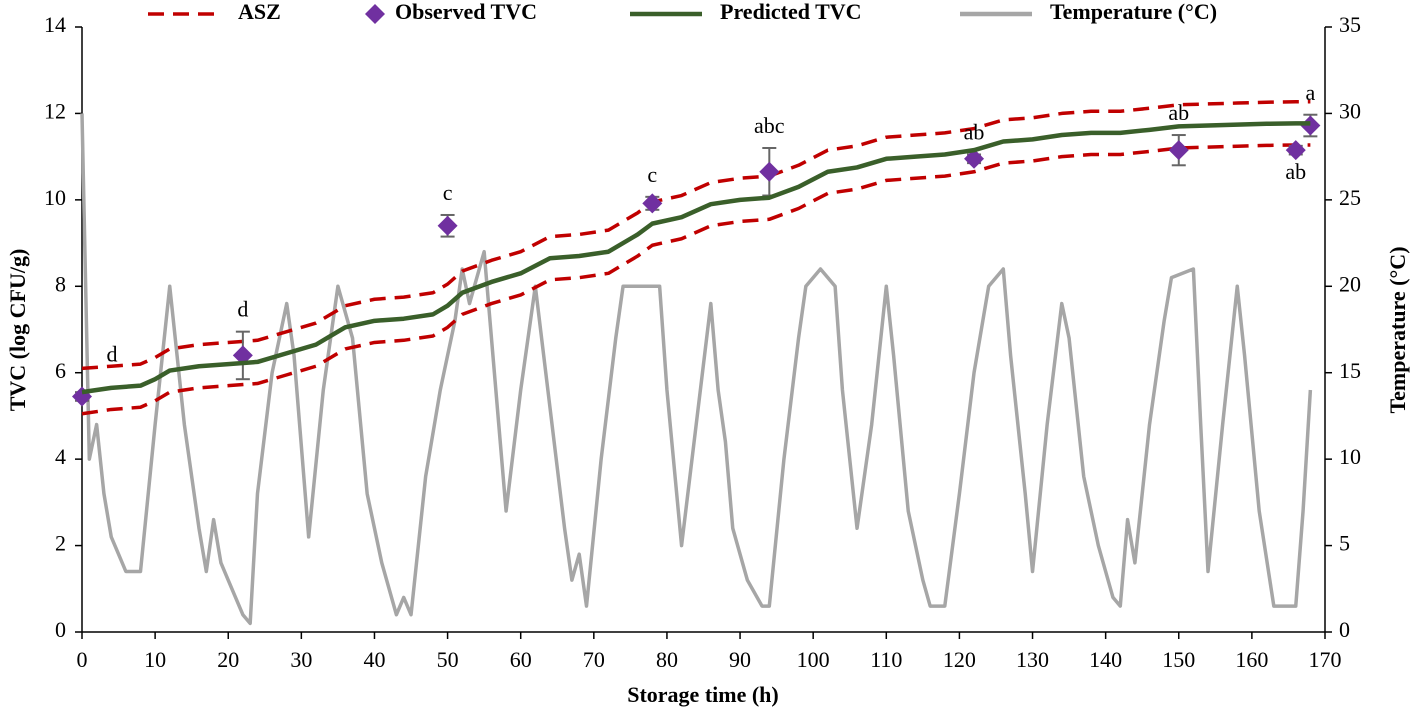 The height and width of the screenshot is (720, 1417). What do you see at coordinates (155, 659) in the screenshot?
I see `x-tick-label: 10` at bounding box center [155, 659].